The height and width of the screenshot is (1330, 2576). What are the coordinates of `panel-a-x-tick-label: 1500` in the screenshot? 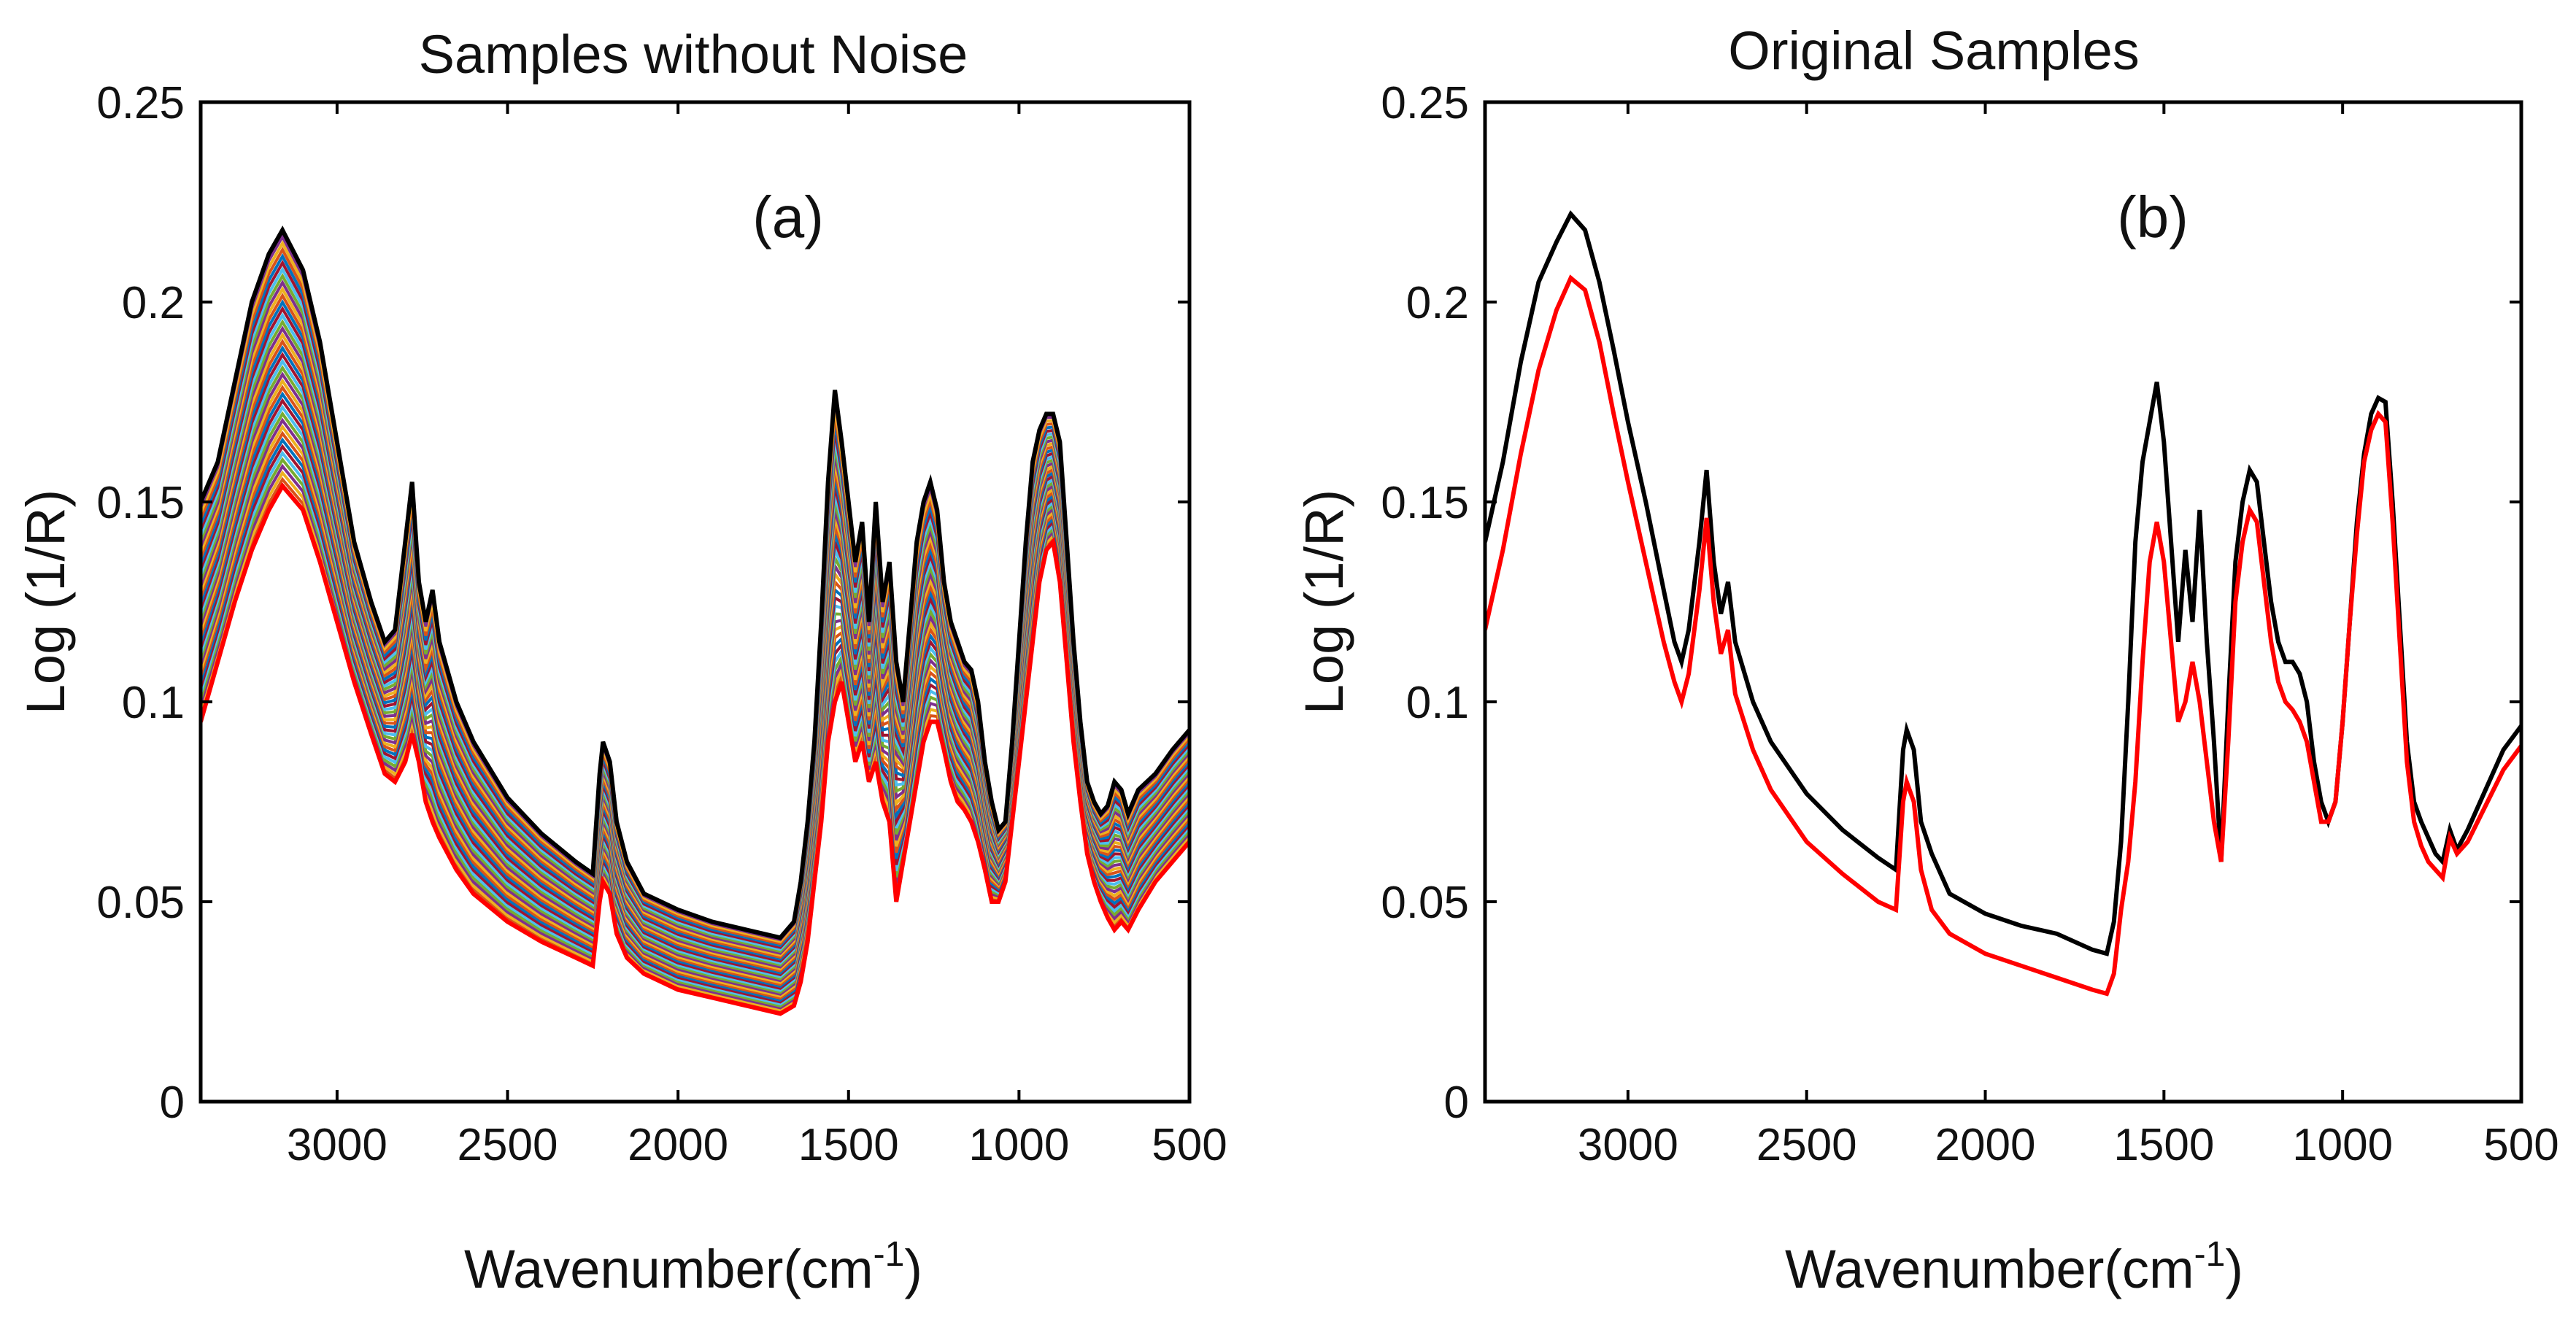 It's located at (849, 1145).